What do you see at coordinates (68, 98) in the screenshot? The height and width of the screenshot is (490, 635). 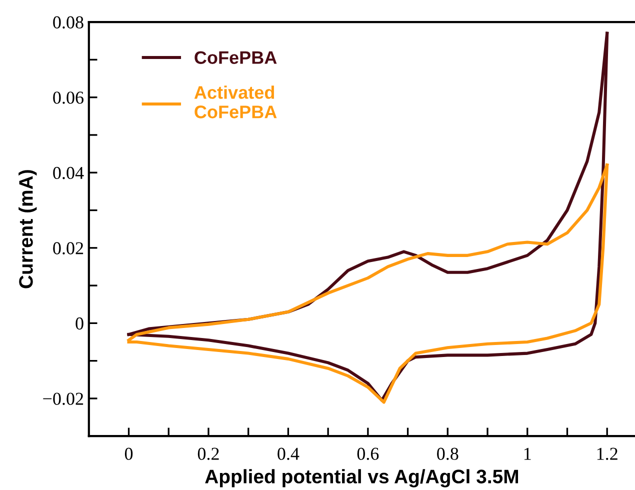 I see `y-tick-label: 0.06` at bounding box center [68, 98].